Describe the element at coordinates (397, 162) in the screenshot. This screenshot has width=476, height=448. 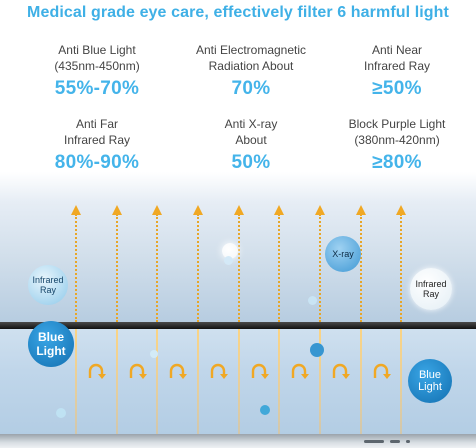
I see `stat-value: ≥80%` at that location.